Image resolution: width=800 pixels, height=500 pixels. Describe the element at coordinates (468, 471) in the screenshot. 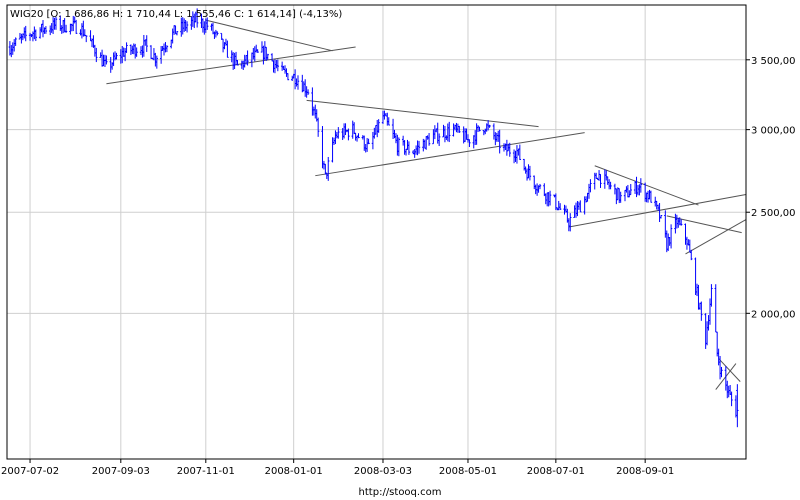

I see `x-tick-label: 2008-05-01` at that location.